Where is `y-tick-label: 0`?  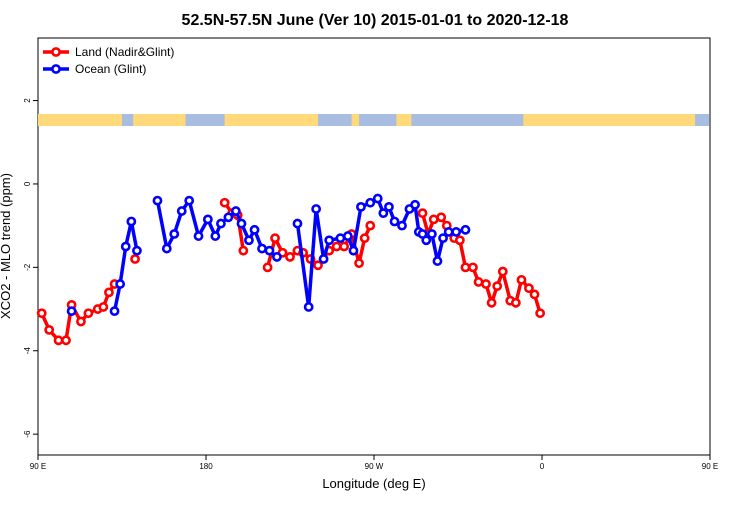 y-tick-label: 0 is located at coordinates (27, 183).